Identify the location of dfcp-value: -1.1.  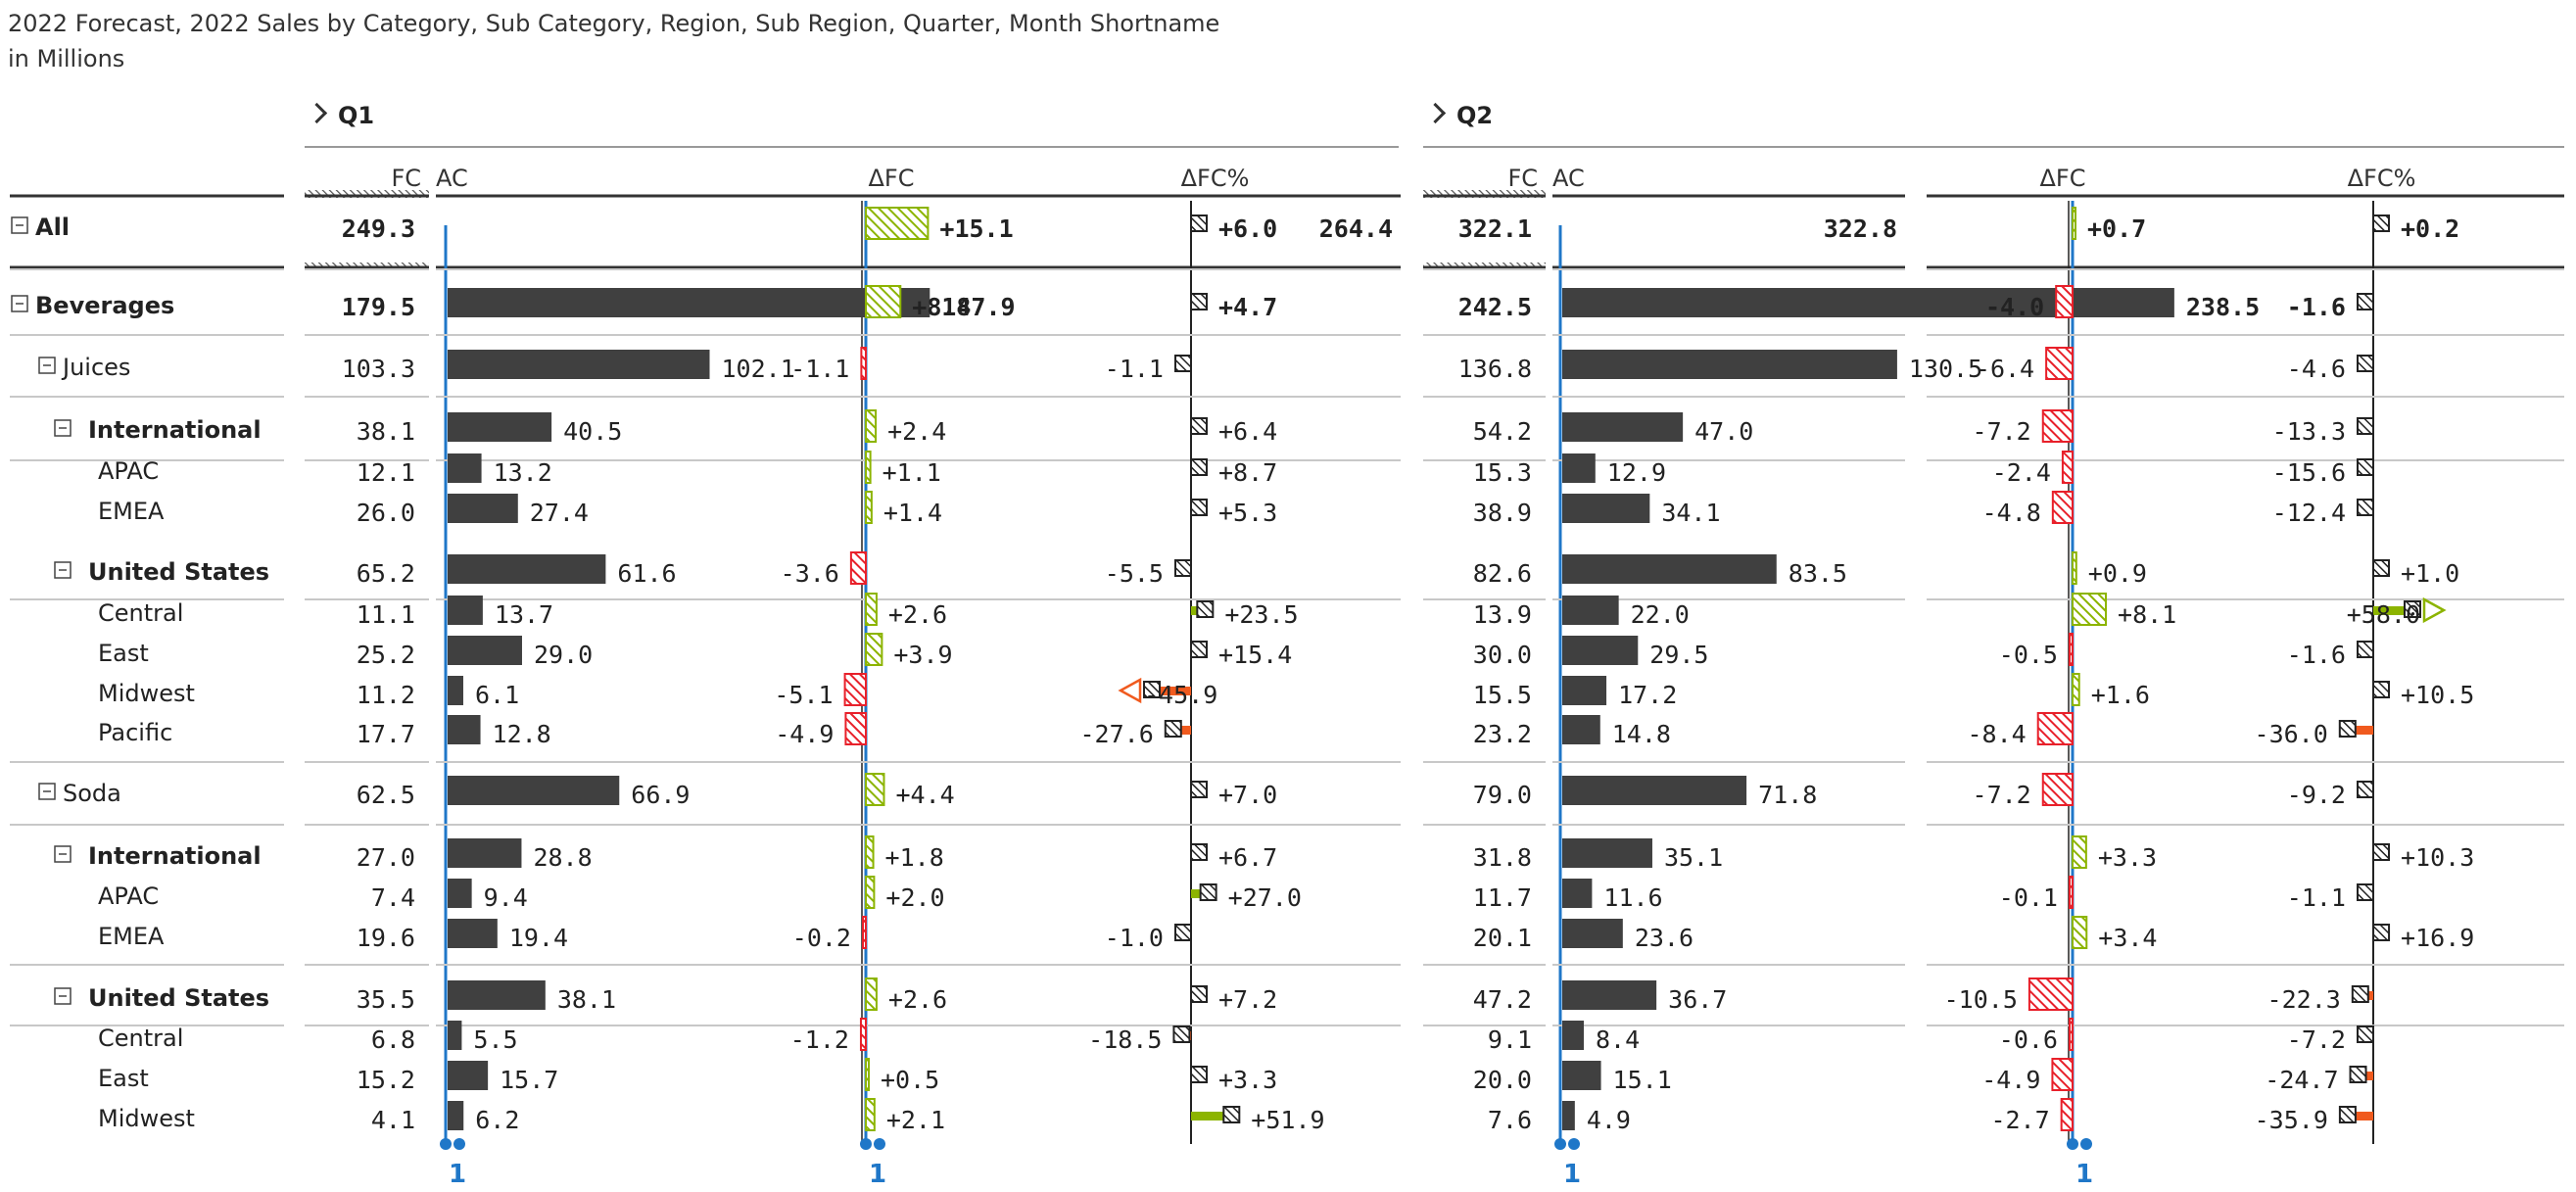
(1134, 369).